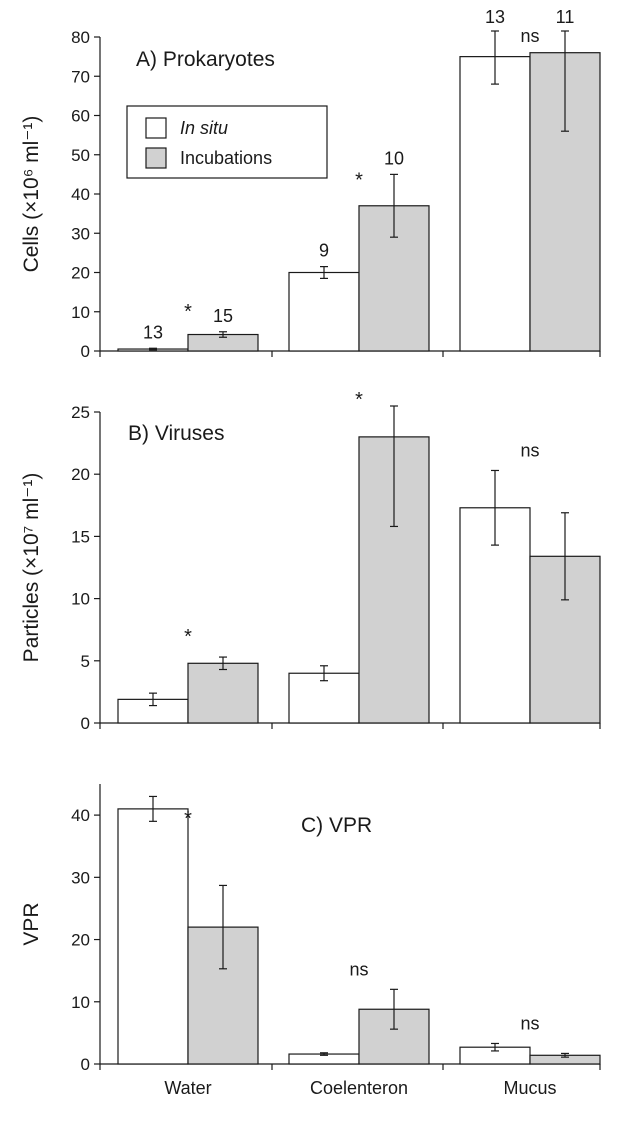 The height and width of the screenshot is (1134, 620). Describe the element at coordinates (226, 158) in the screenshot. I see `legend-label: Incubations` at that location.